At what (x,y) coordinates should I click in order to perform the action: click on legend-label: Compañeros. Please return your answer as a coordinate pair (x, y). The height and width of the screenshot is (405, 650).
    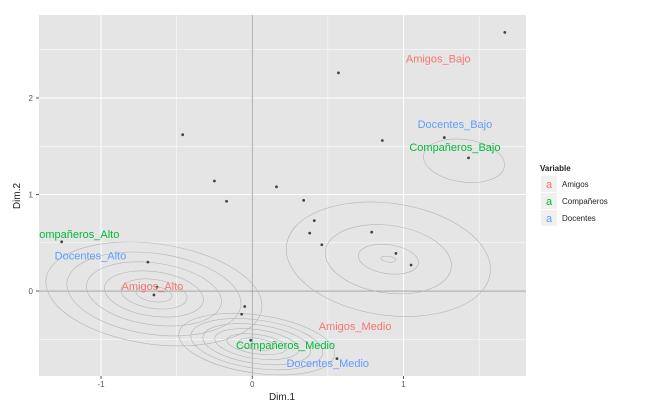
    Looking at the image, I should click on (585, 201).